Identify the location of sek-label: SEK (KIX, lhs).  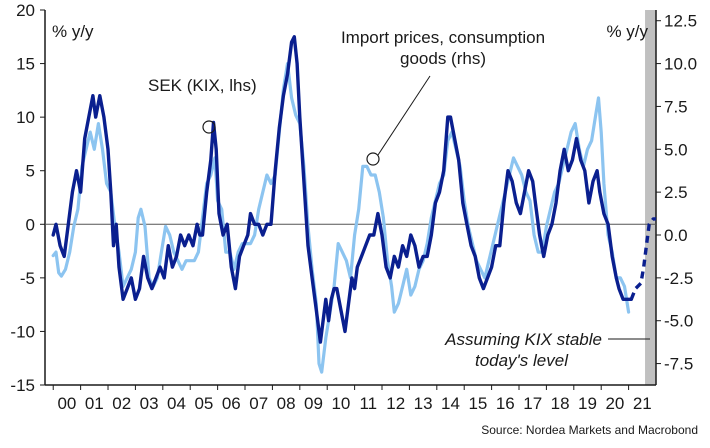
(202, 85).